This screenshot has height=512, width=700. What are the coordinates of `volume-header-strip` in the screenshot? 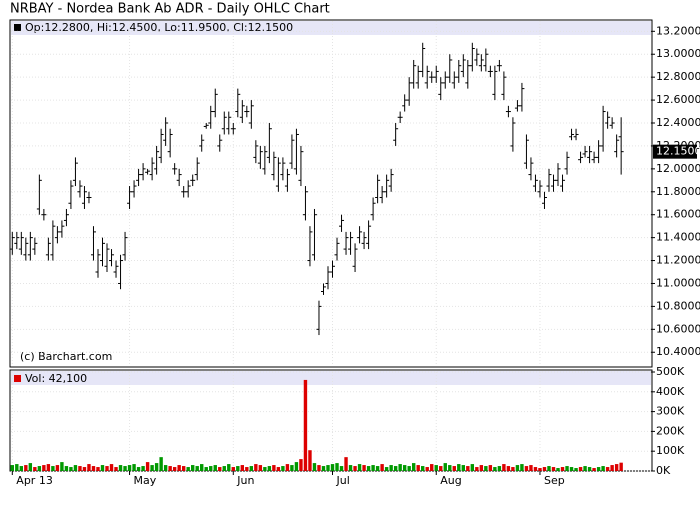 It's located at (331, 378).